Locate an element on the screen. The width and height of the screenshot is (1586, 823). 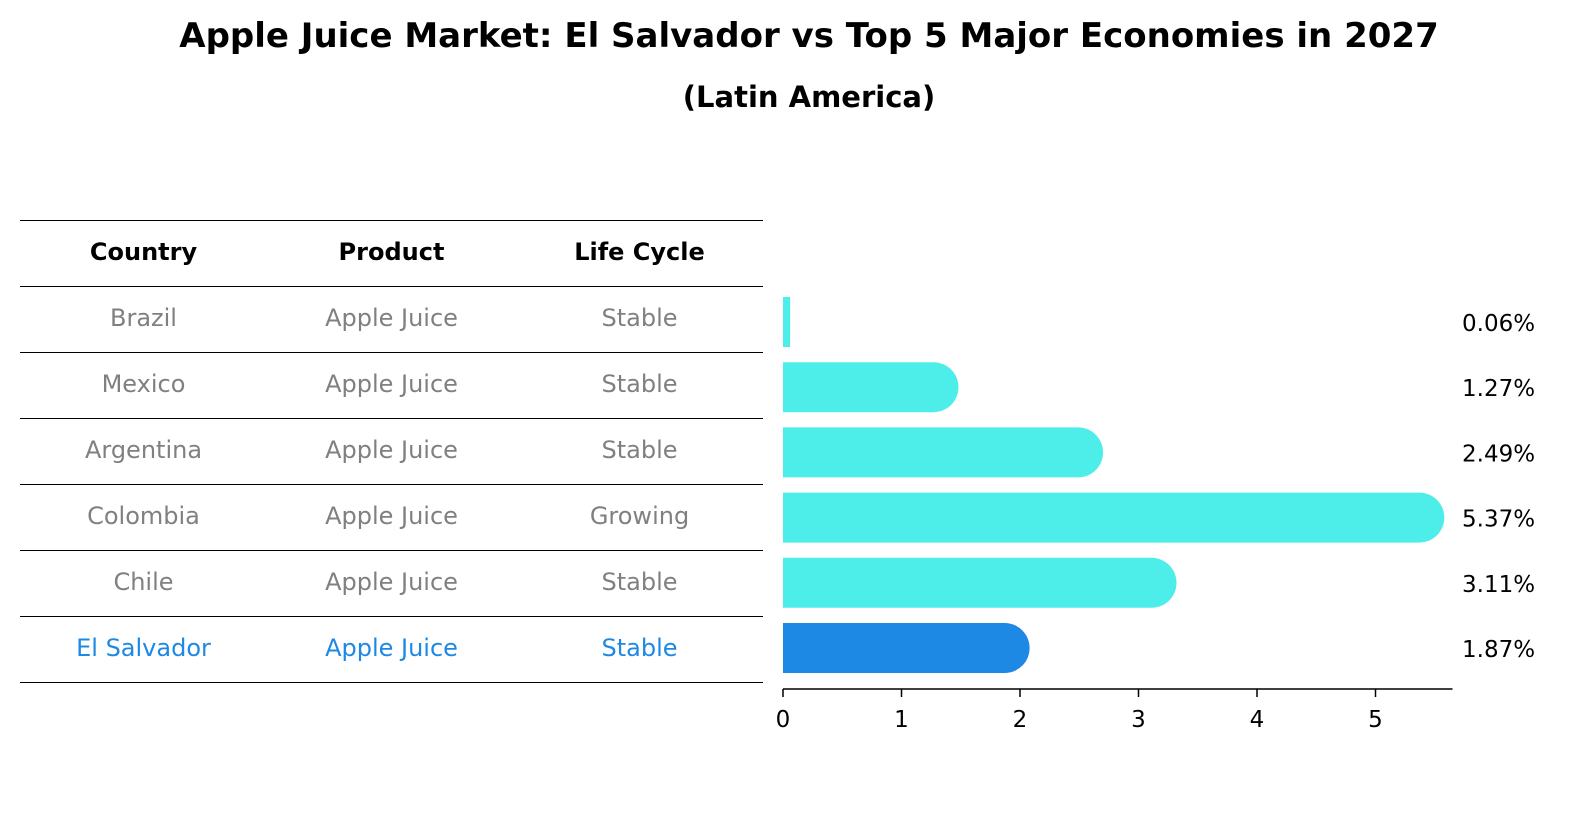
table-cell-country: Brazil is located at coordinates (143, 318).